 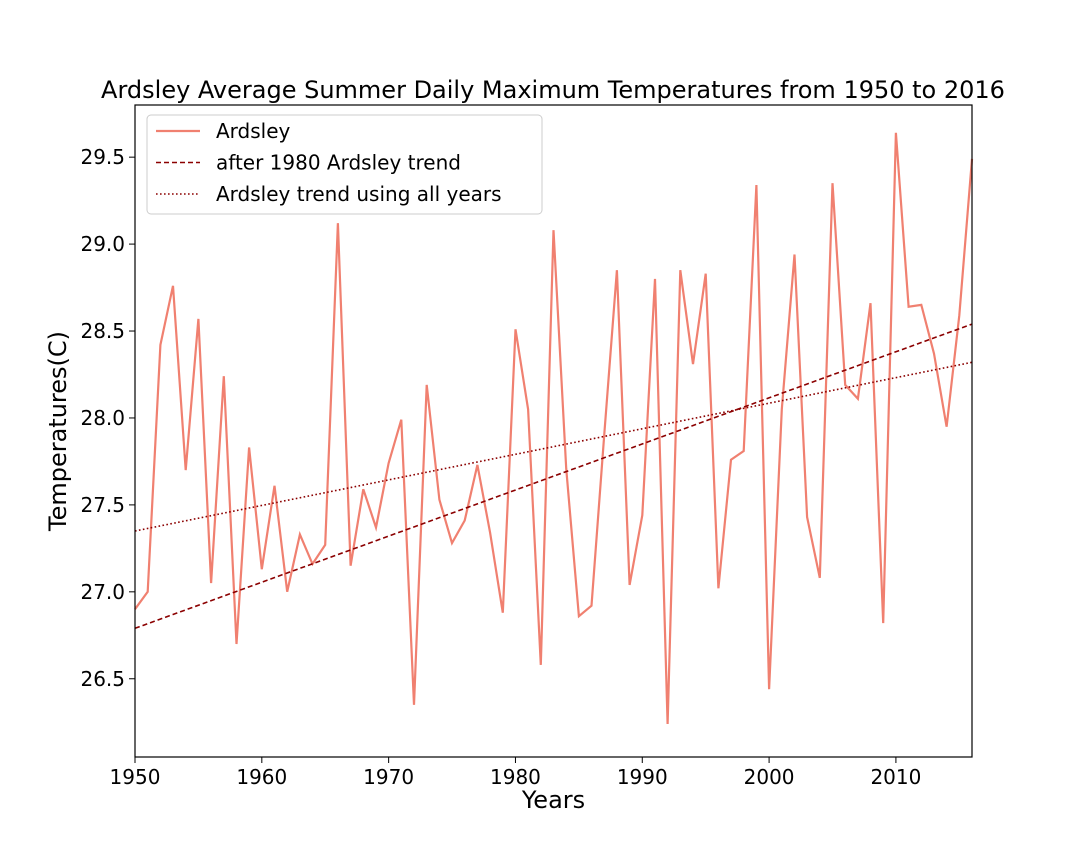 I want to click on y-tick-label: 28.5, so click(x=102, y=331).